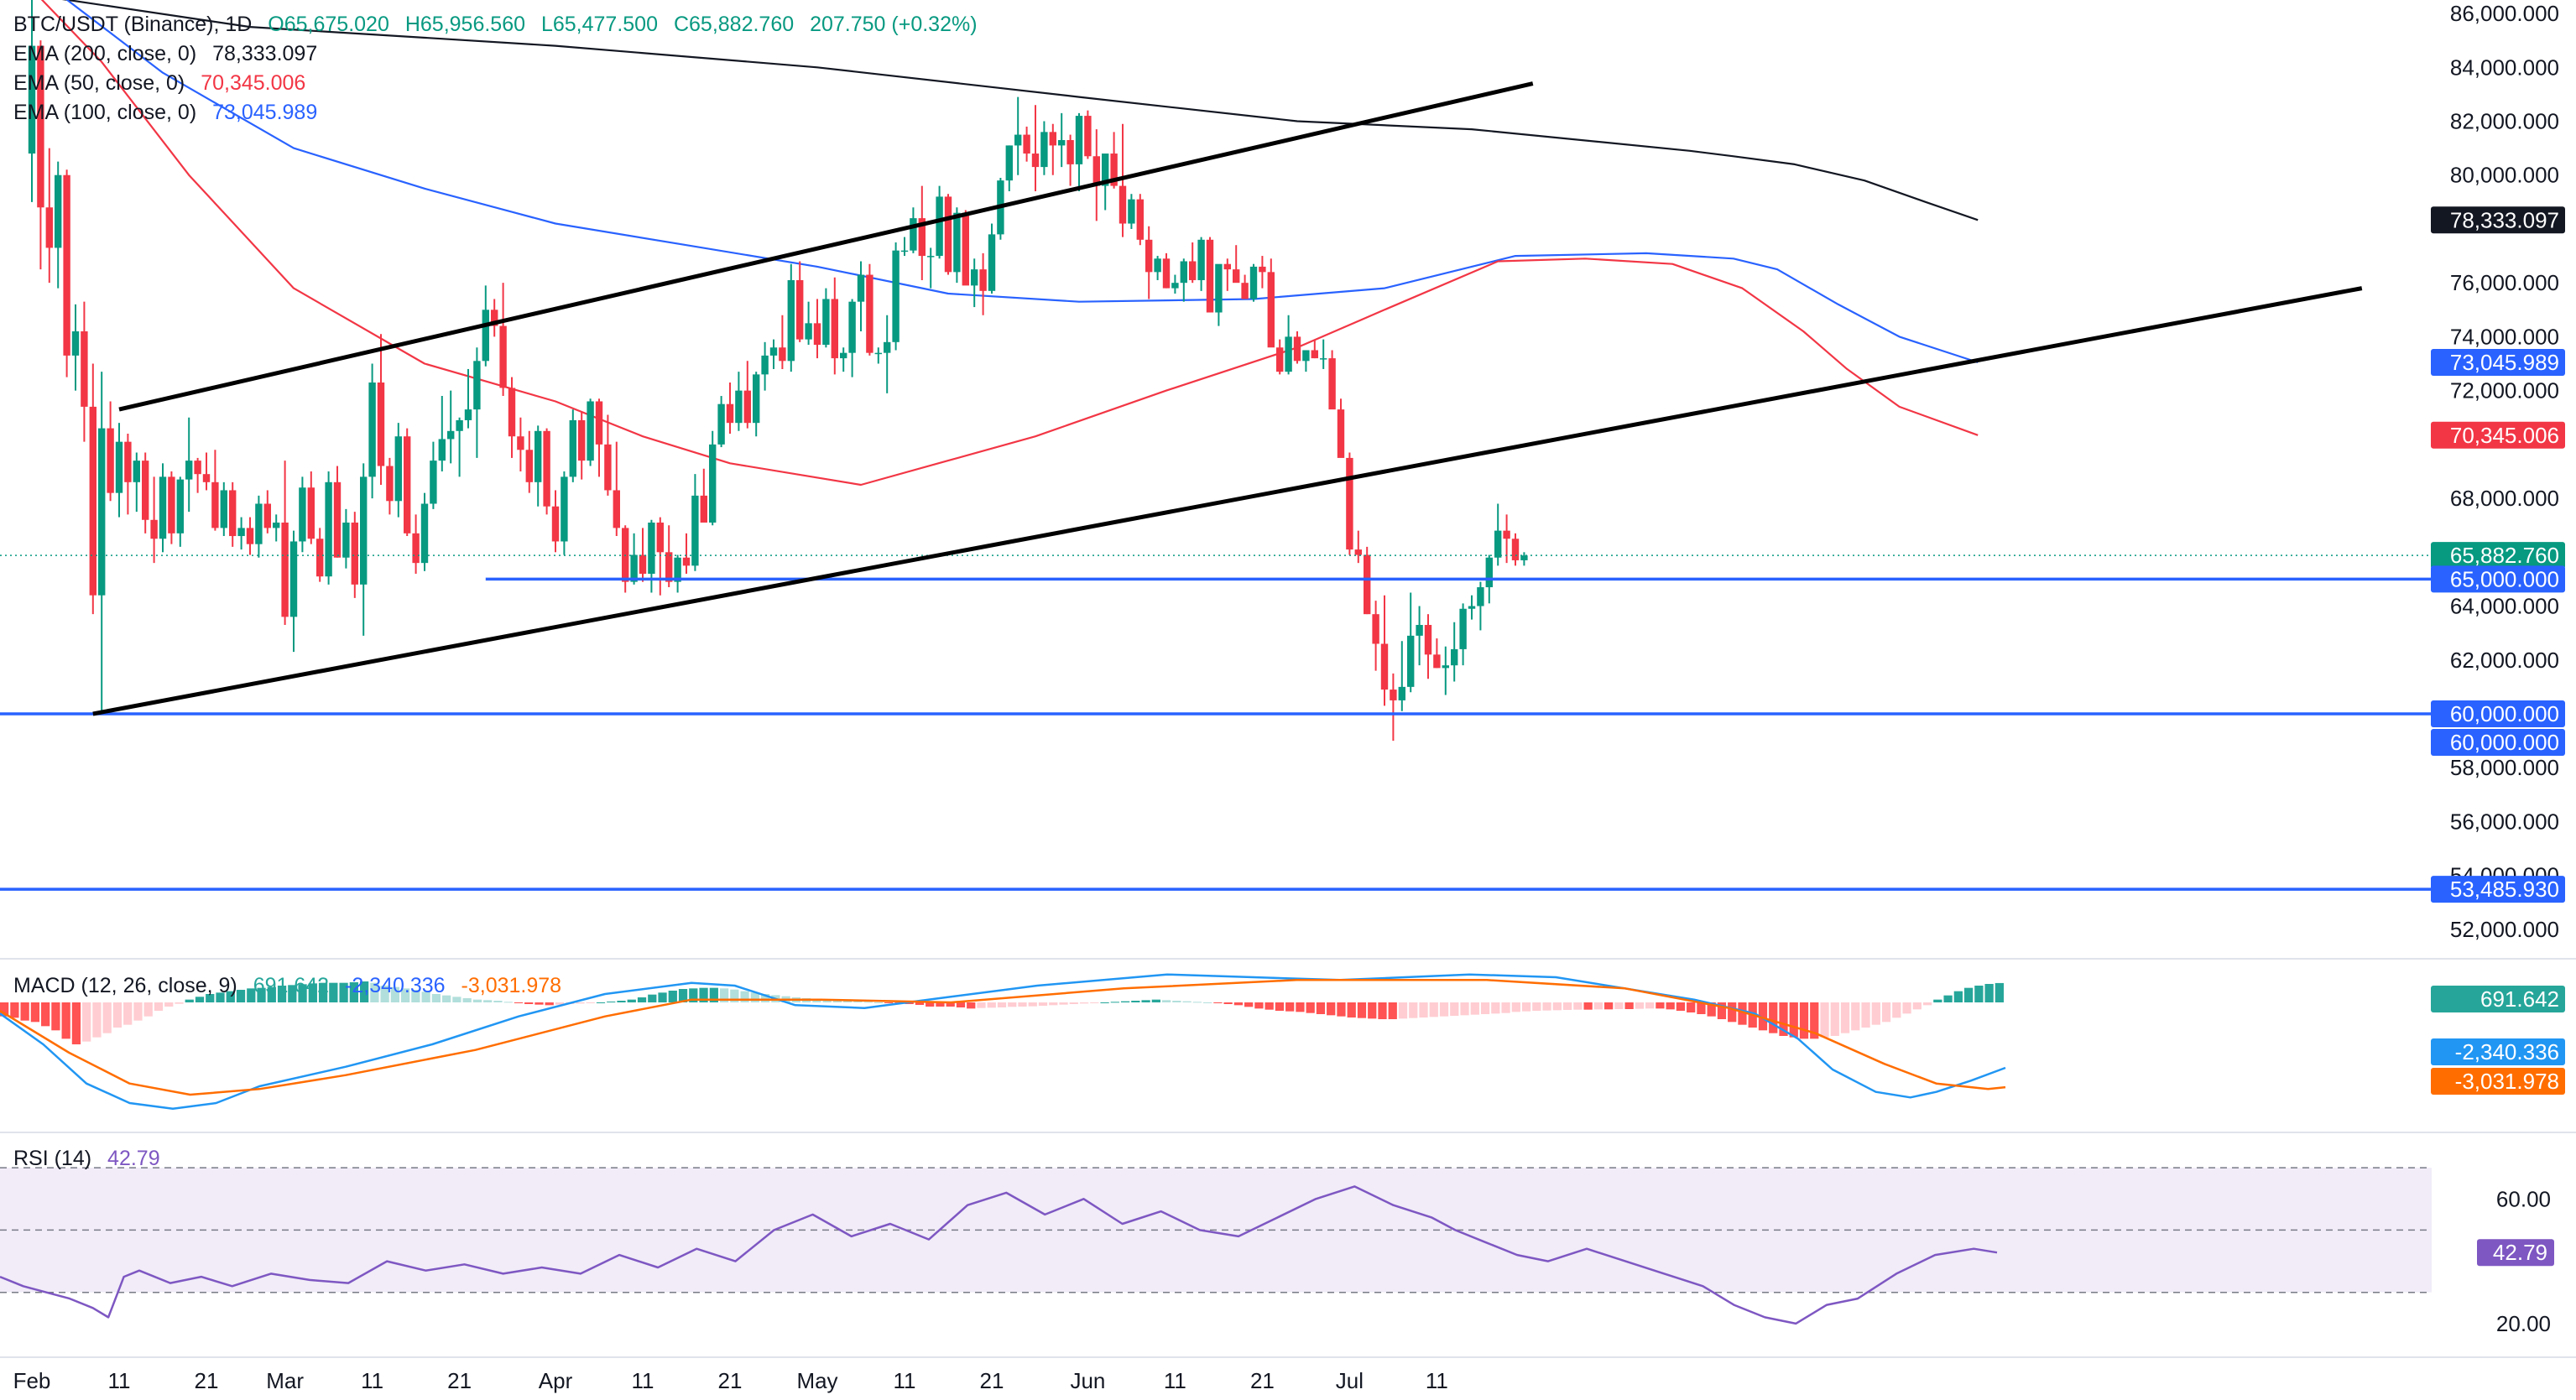 The width and height of the screenshot is (2576, 1400). I want to click on time-tick-label: 21, so click(1262, 1381).